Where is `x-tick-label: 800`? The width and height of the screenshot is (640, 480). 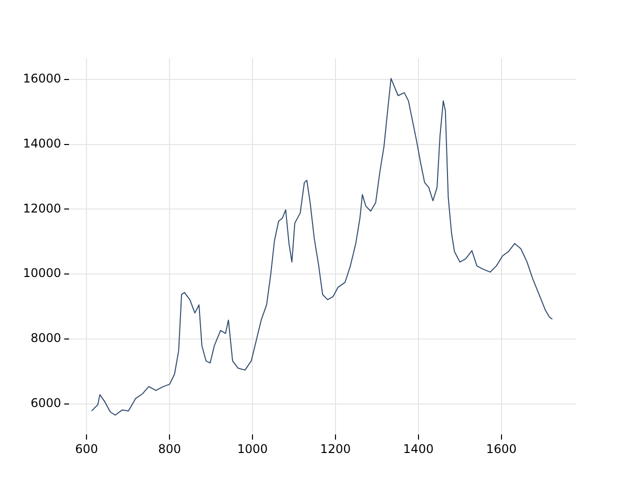
x-tick-label: 800 is located at coordinates (169, 449).